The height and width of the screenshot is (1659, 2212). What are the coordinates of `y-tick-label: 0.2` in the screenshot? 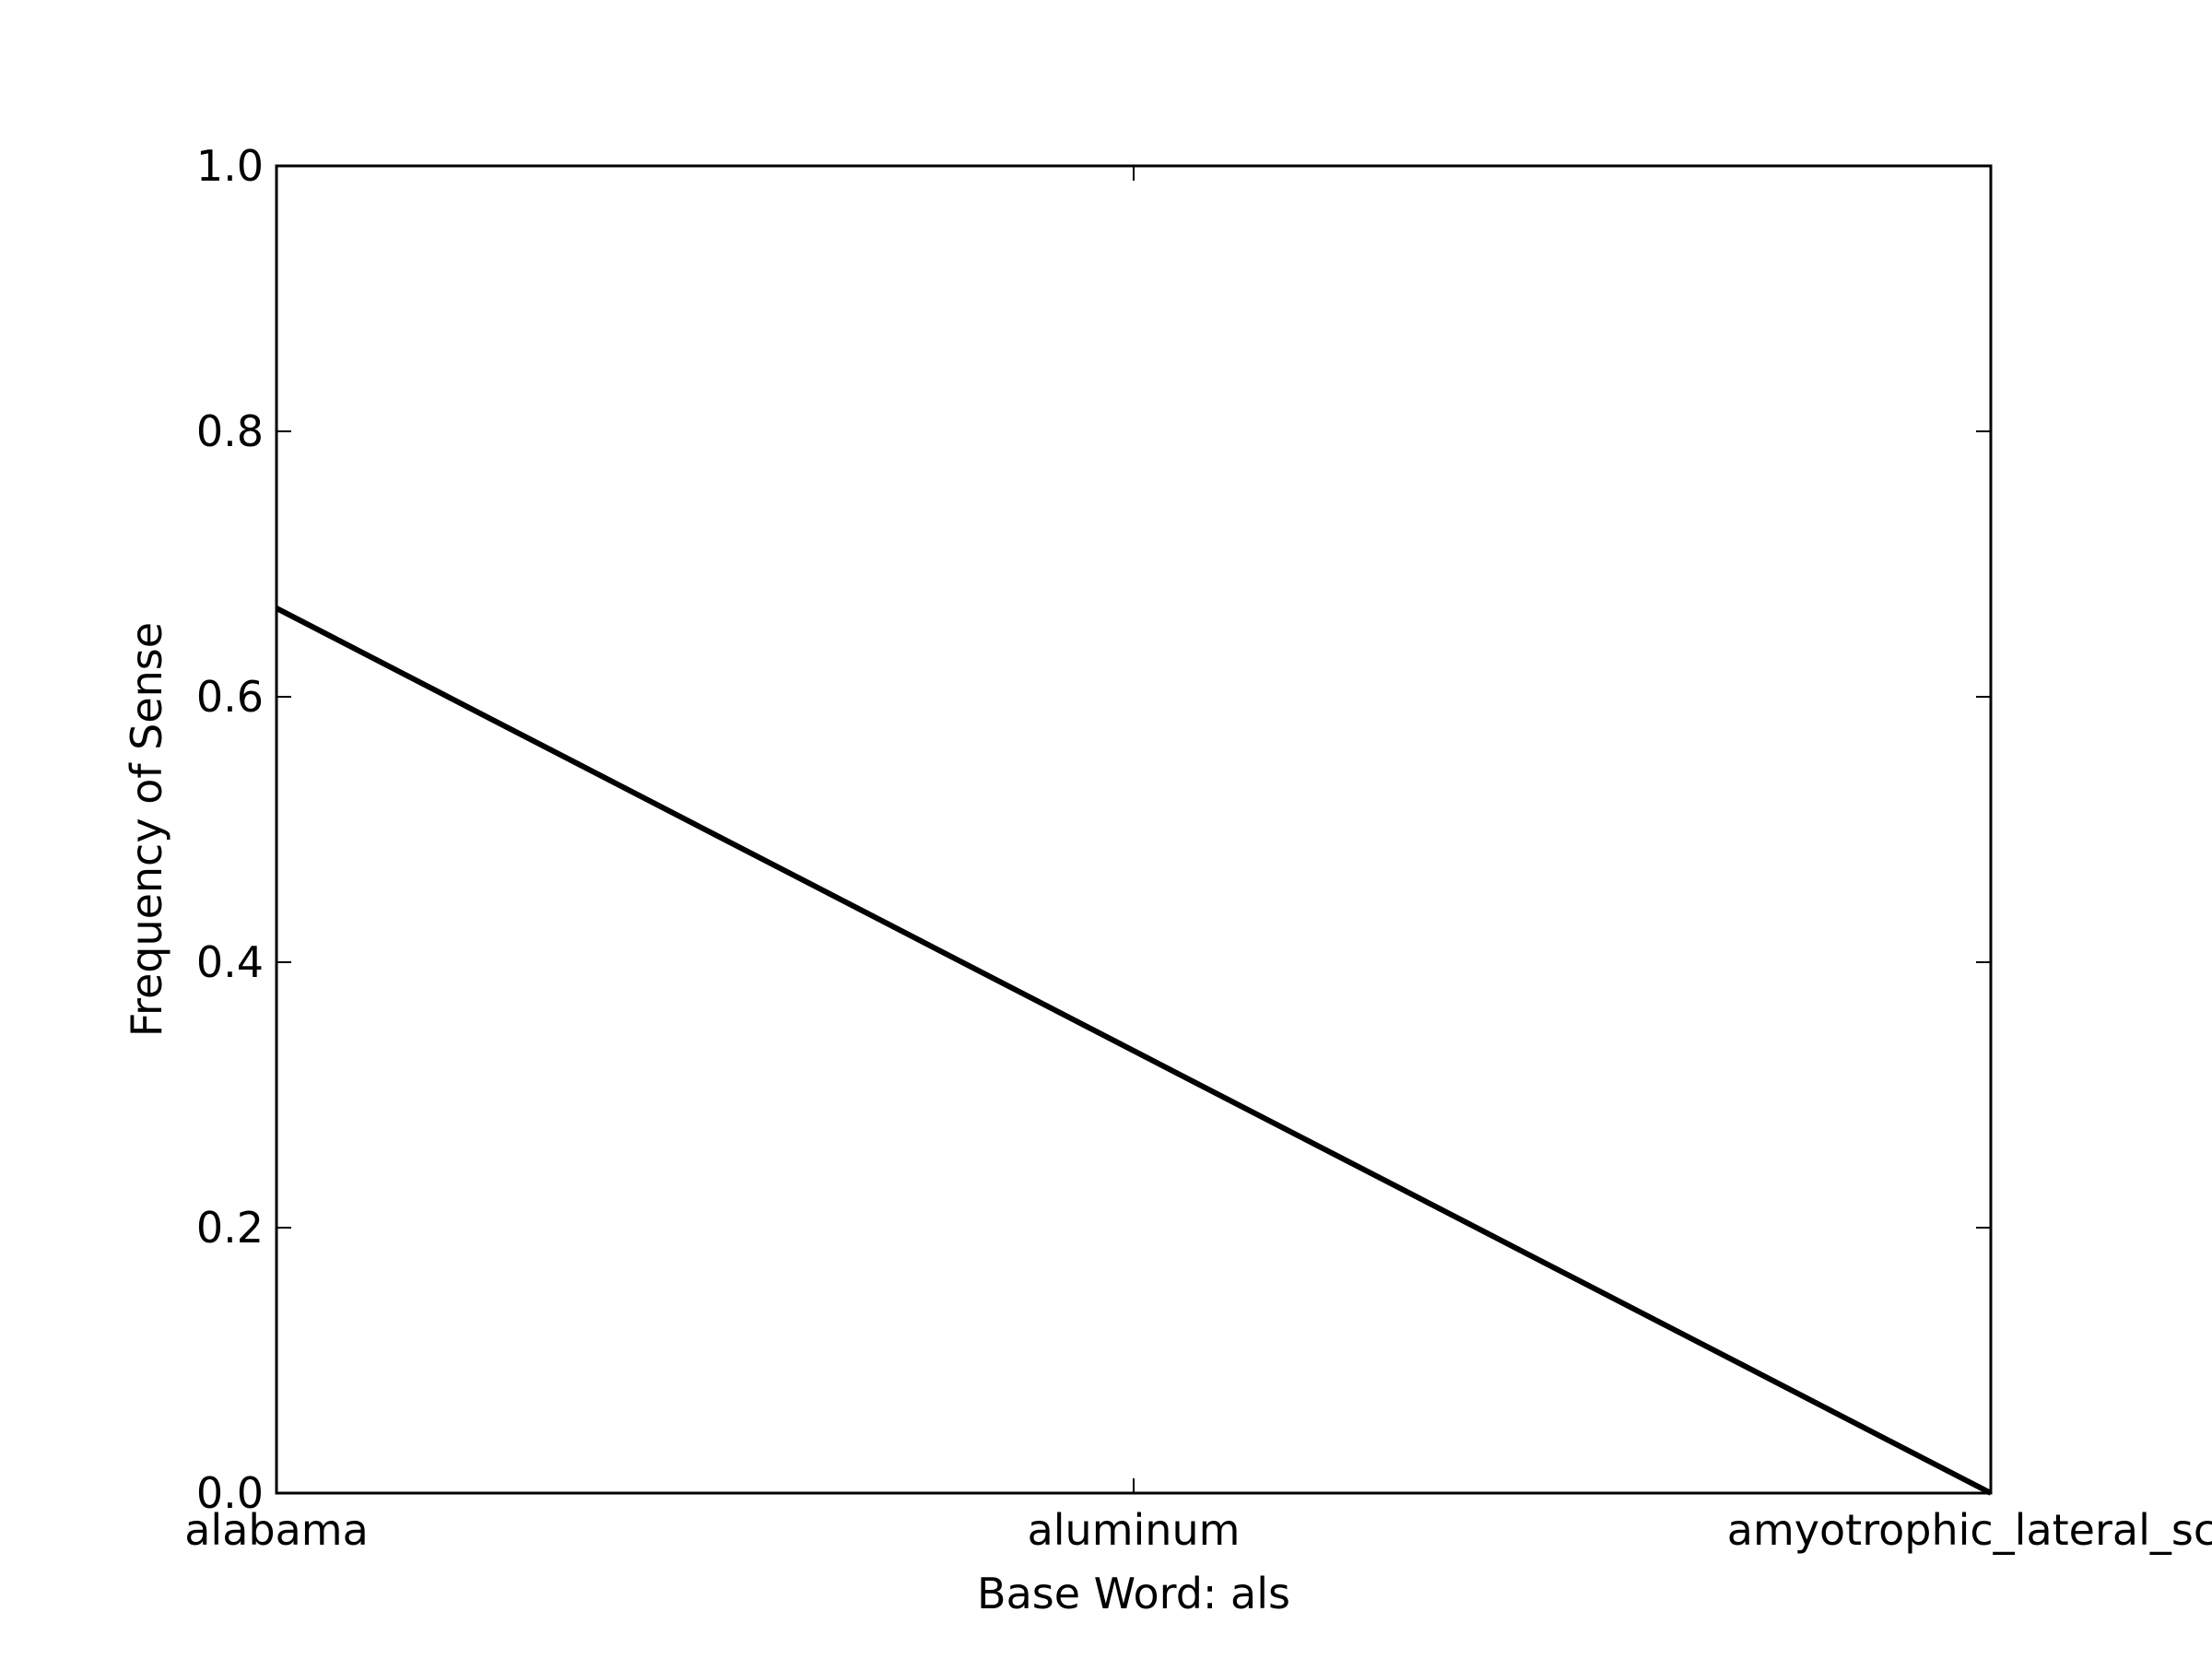 It's located at (230, 1228).